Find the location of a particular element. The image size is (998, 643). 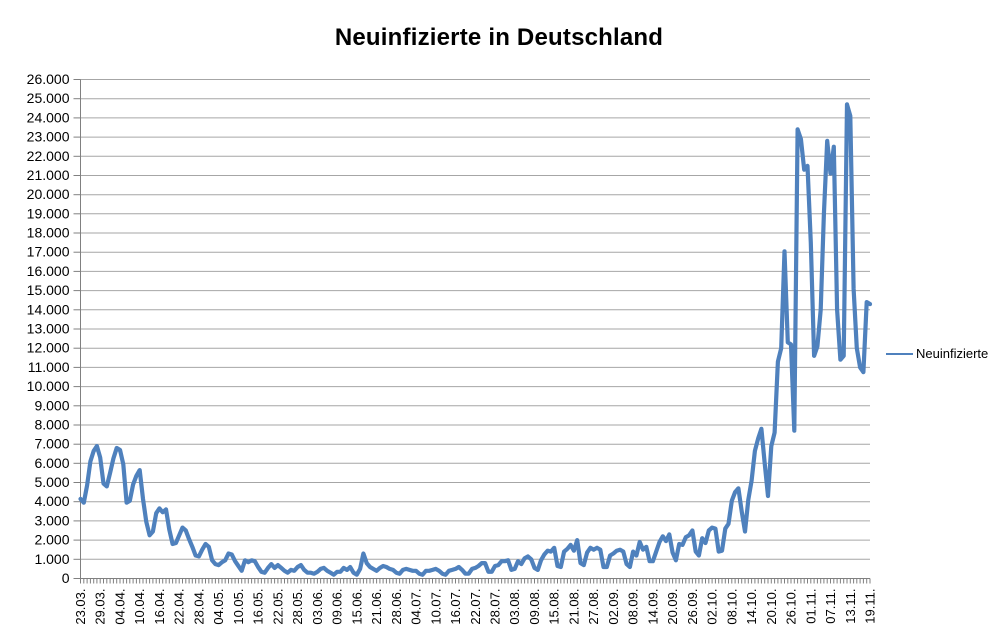

svg-text: 4.000 is located at coordinates (51, 501).